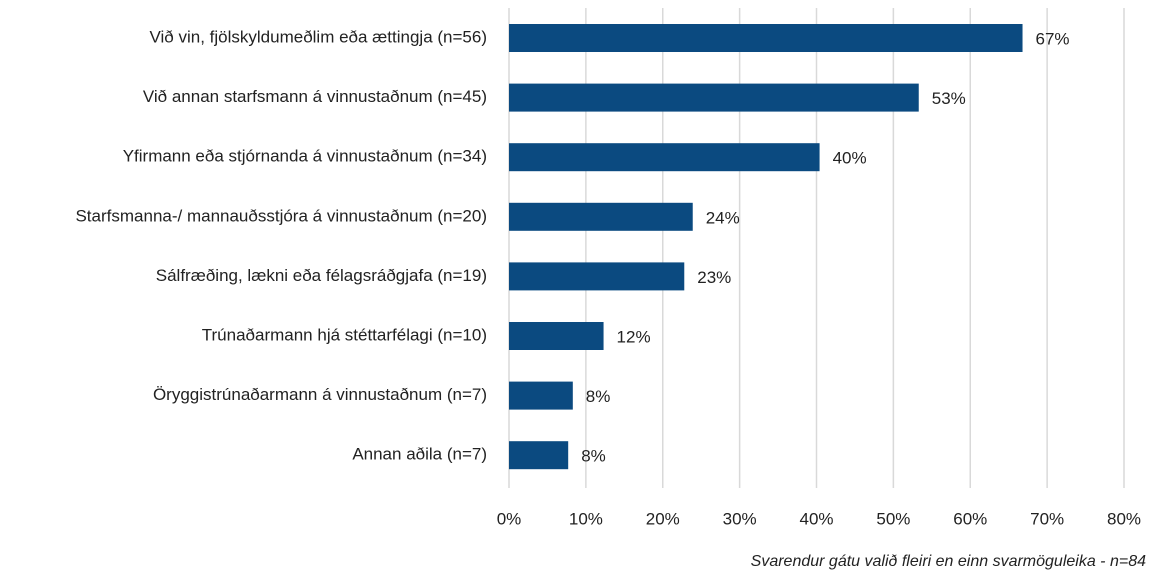  Describe the element at coordinates (344, 334) in the screenshot. I see `y-tick-label: Trúnaðarmann hjá stéttarfélagi (n=10)` at that location.